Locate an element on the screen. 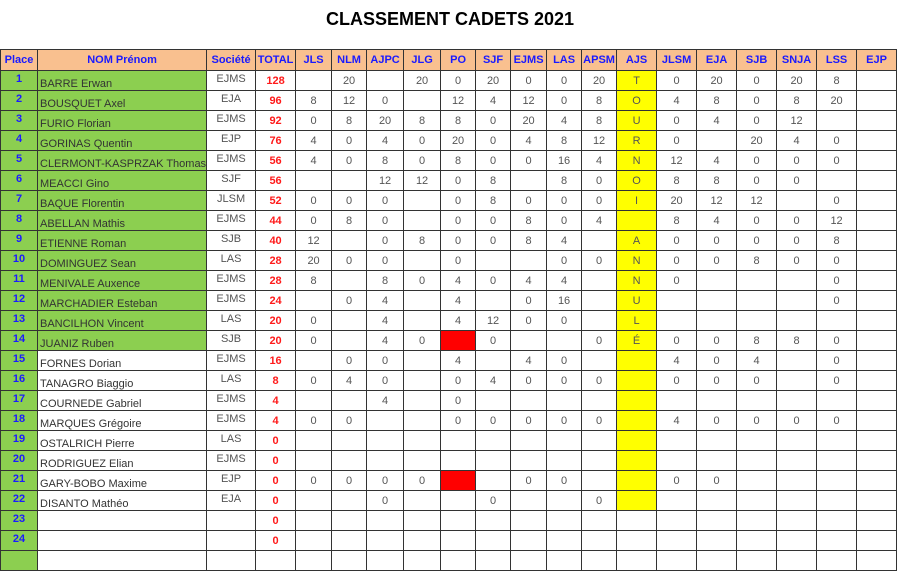 The image size is (900, 571). score-cell-jls: 0 is located at coordinates (314, 320).